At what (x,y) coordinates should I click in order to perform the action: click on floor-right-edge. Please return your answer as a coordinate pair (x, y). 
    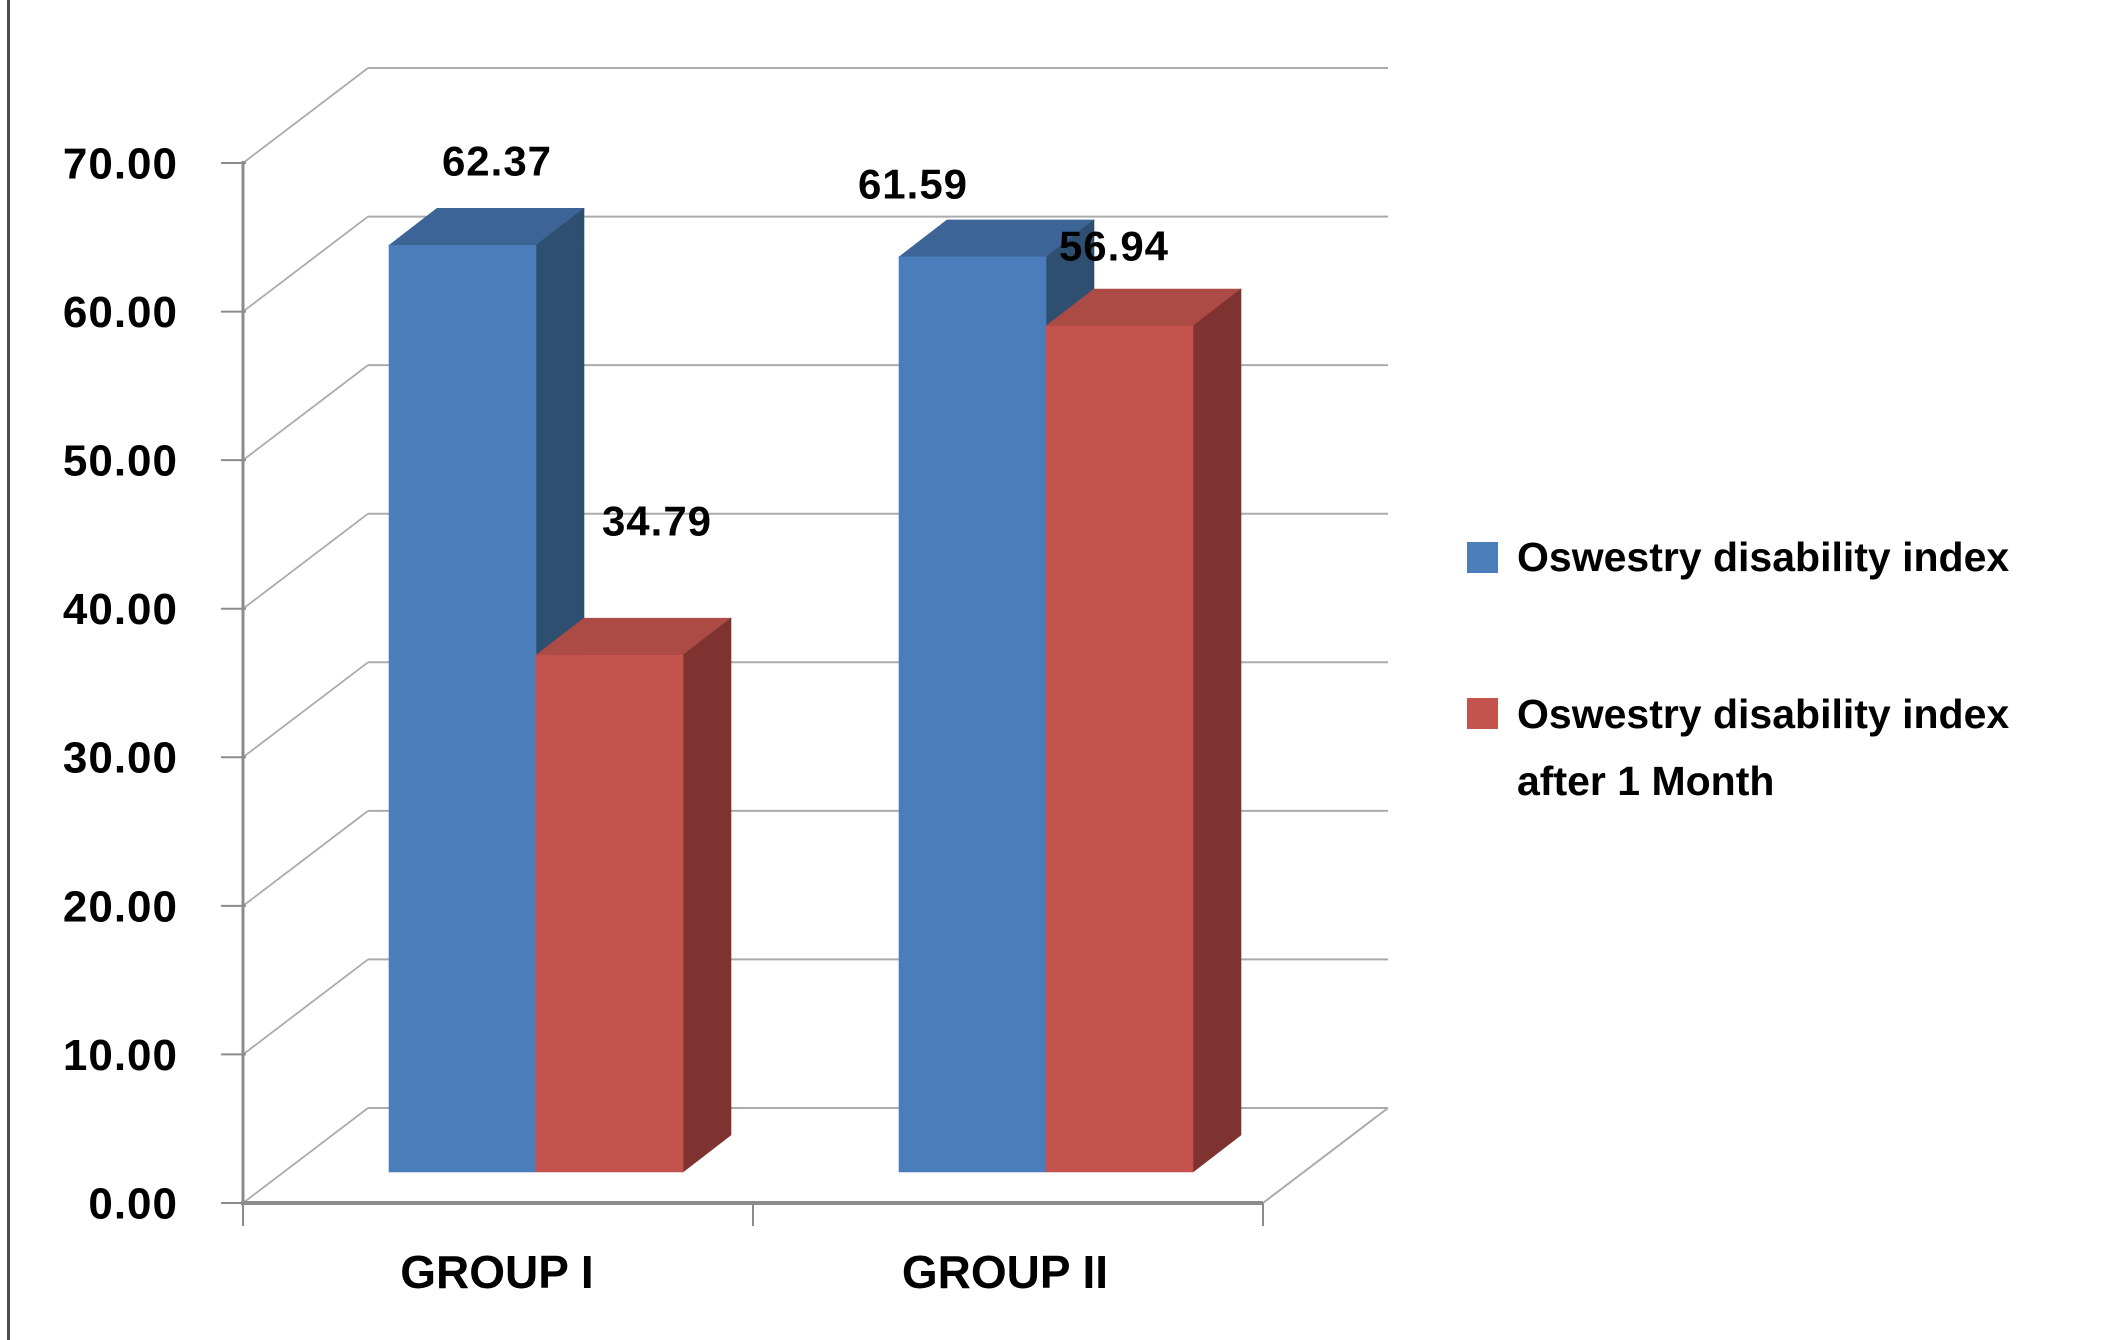
    Looking at the image, I should click on (1325, 1155).